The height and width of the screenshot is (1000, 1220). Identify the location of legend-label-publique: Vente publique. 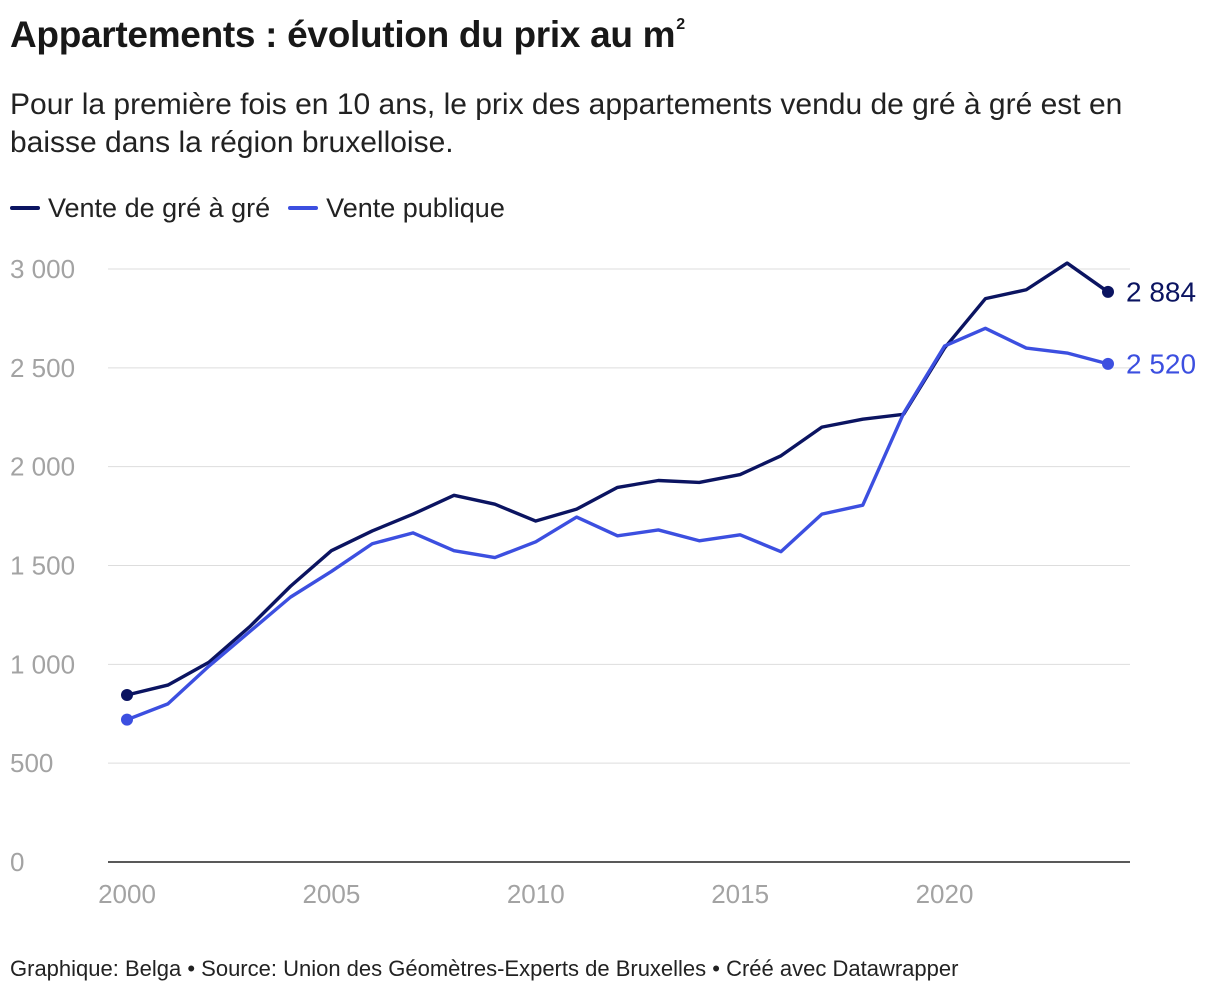
(415, 207).